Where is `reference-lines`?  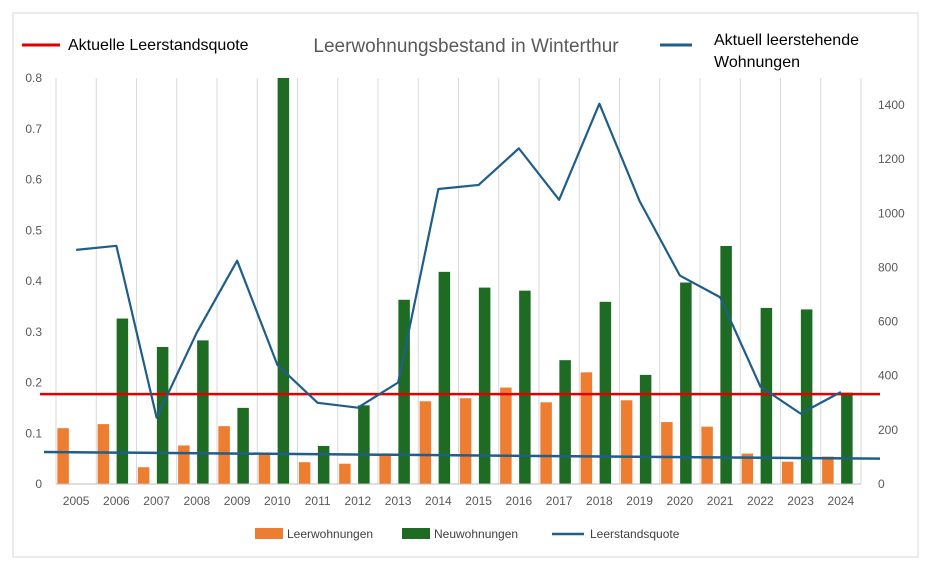 reference-lines is located at coordinates (460, 426).